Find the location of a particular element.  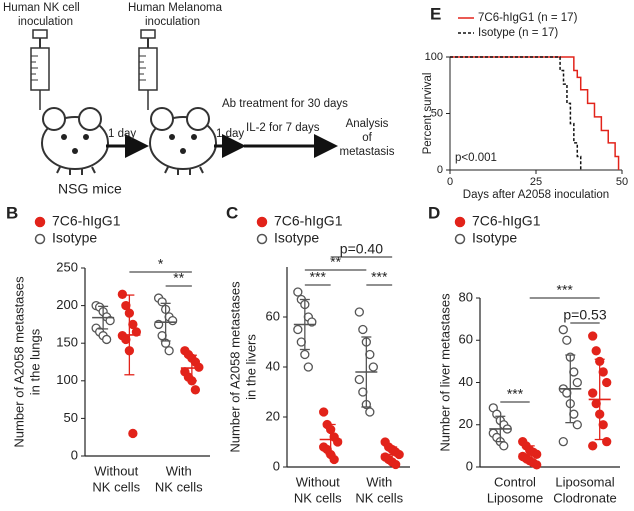

legend-label: Isotype (n = 17) is located at coordinates (518, 33).